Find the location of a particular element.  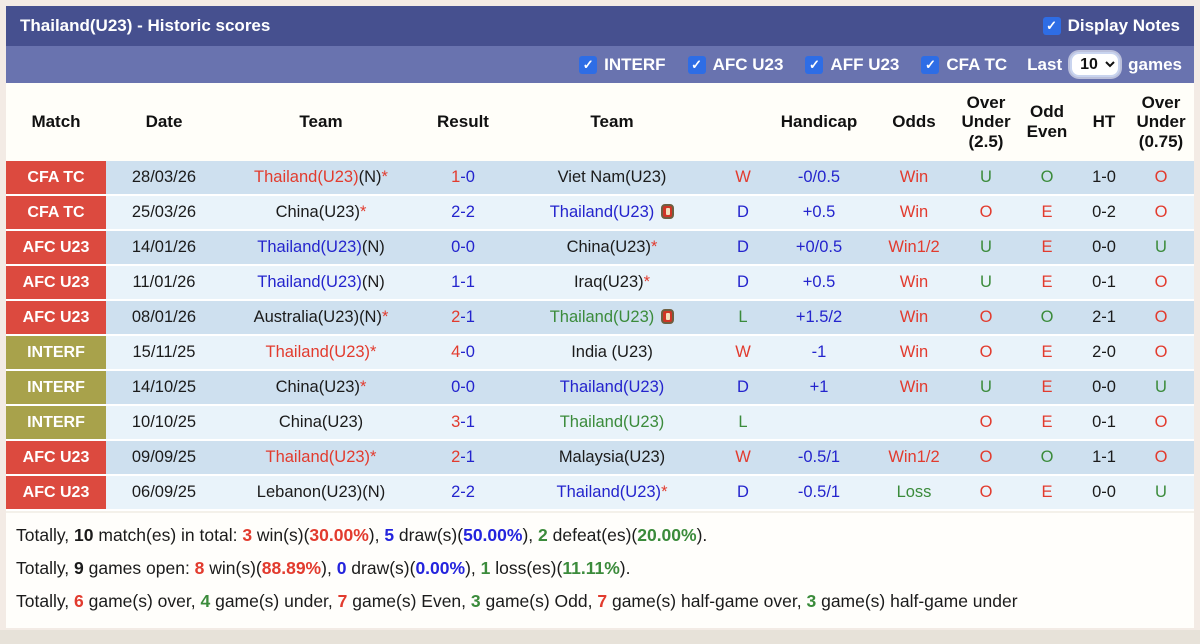

result-score: -1 is located at coordinates (467, 317).